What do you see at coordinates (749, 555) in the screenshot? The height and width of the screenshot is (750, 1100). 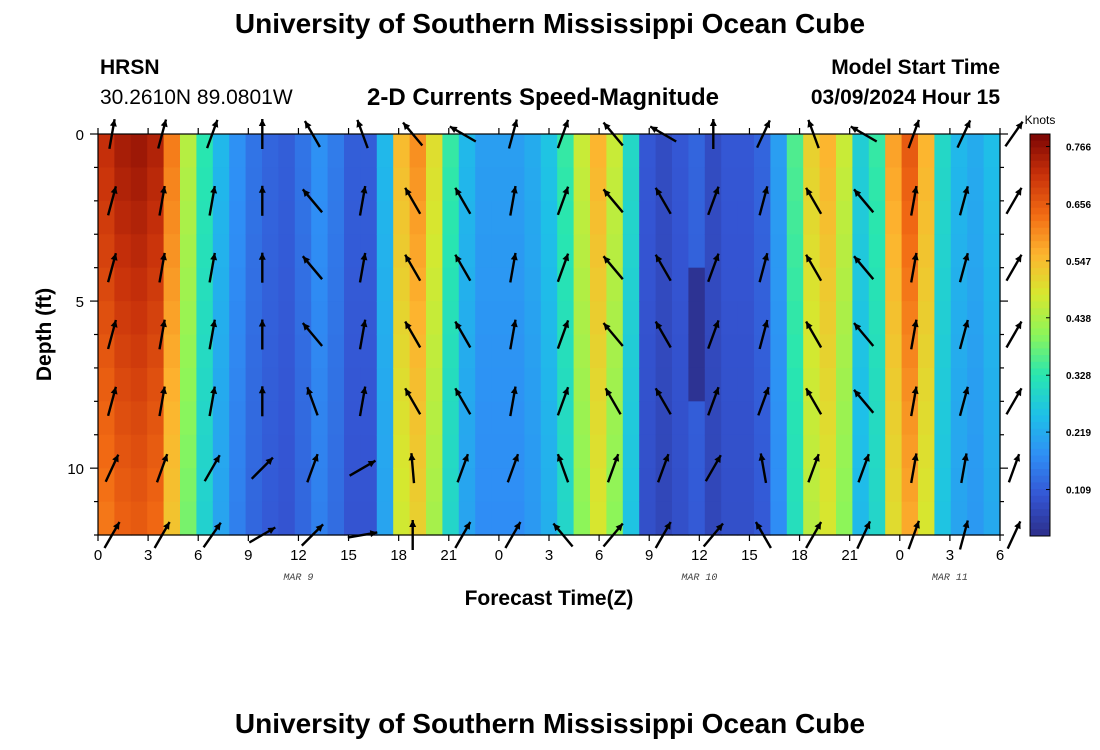 I see `x-tick-label: 15` at bounding box center [749, 555].